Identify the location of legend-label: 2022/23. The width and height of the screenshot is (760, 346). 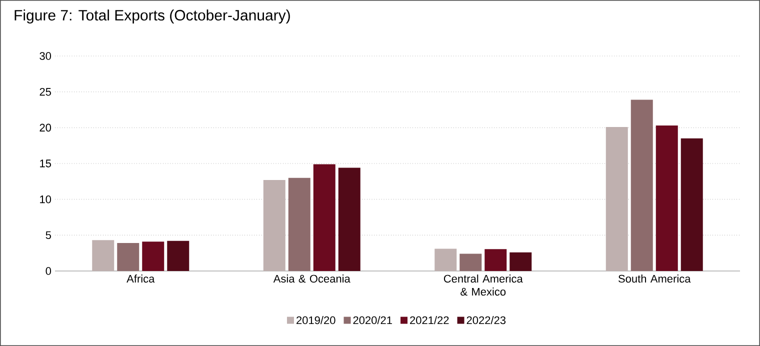
(486, 320).